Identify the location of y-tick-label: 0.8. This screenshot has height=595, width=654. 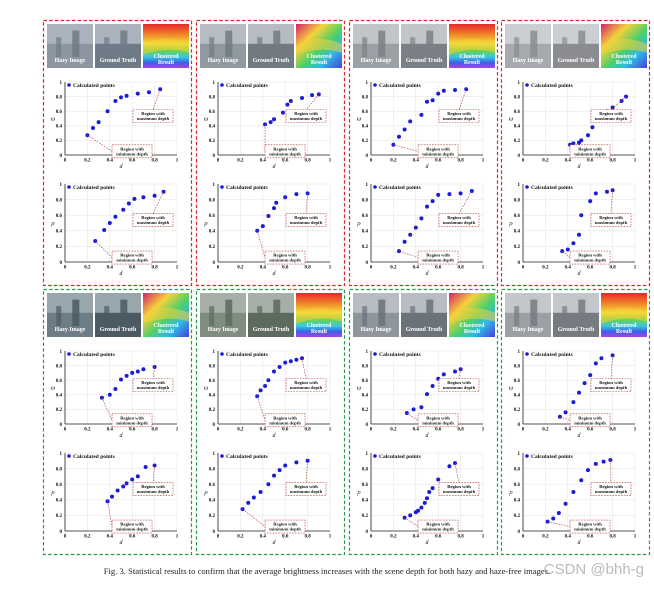
(365, 469).